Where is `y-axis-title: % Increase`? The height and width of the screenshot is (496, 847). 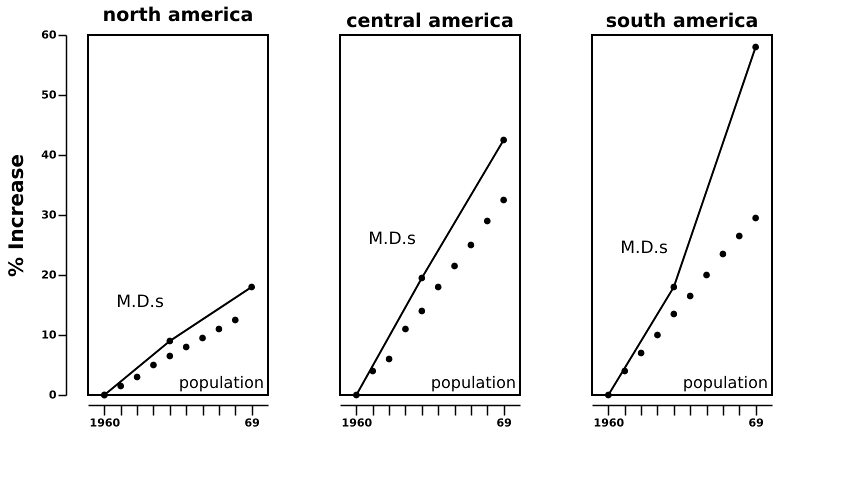 y-axis-title: % Increase is located at coordinates (16, 215).